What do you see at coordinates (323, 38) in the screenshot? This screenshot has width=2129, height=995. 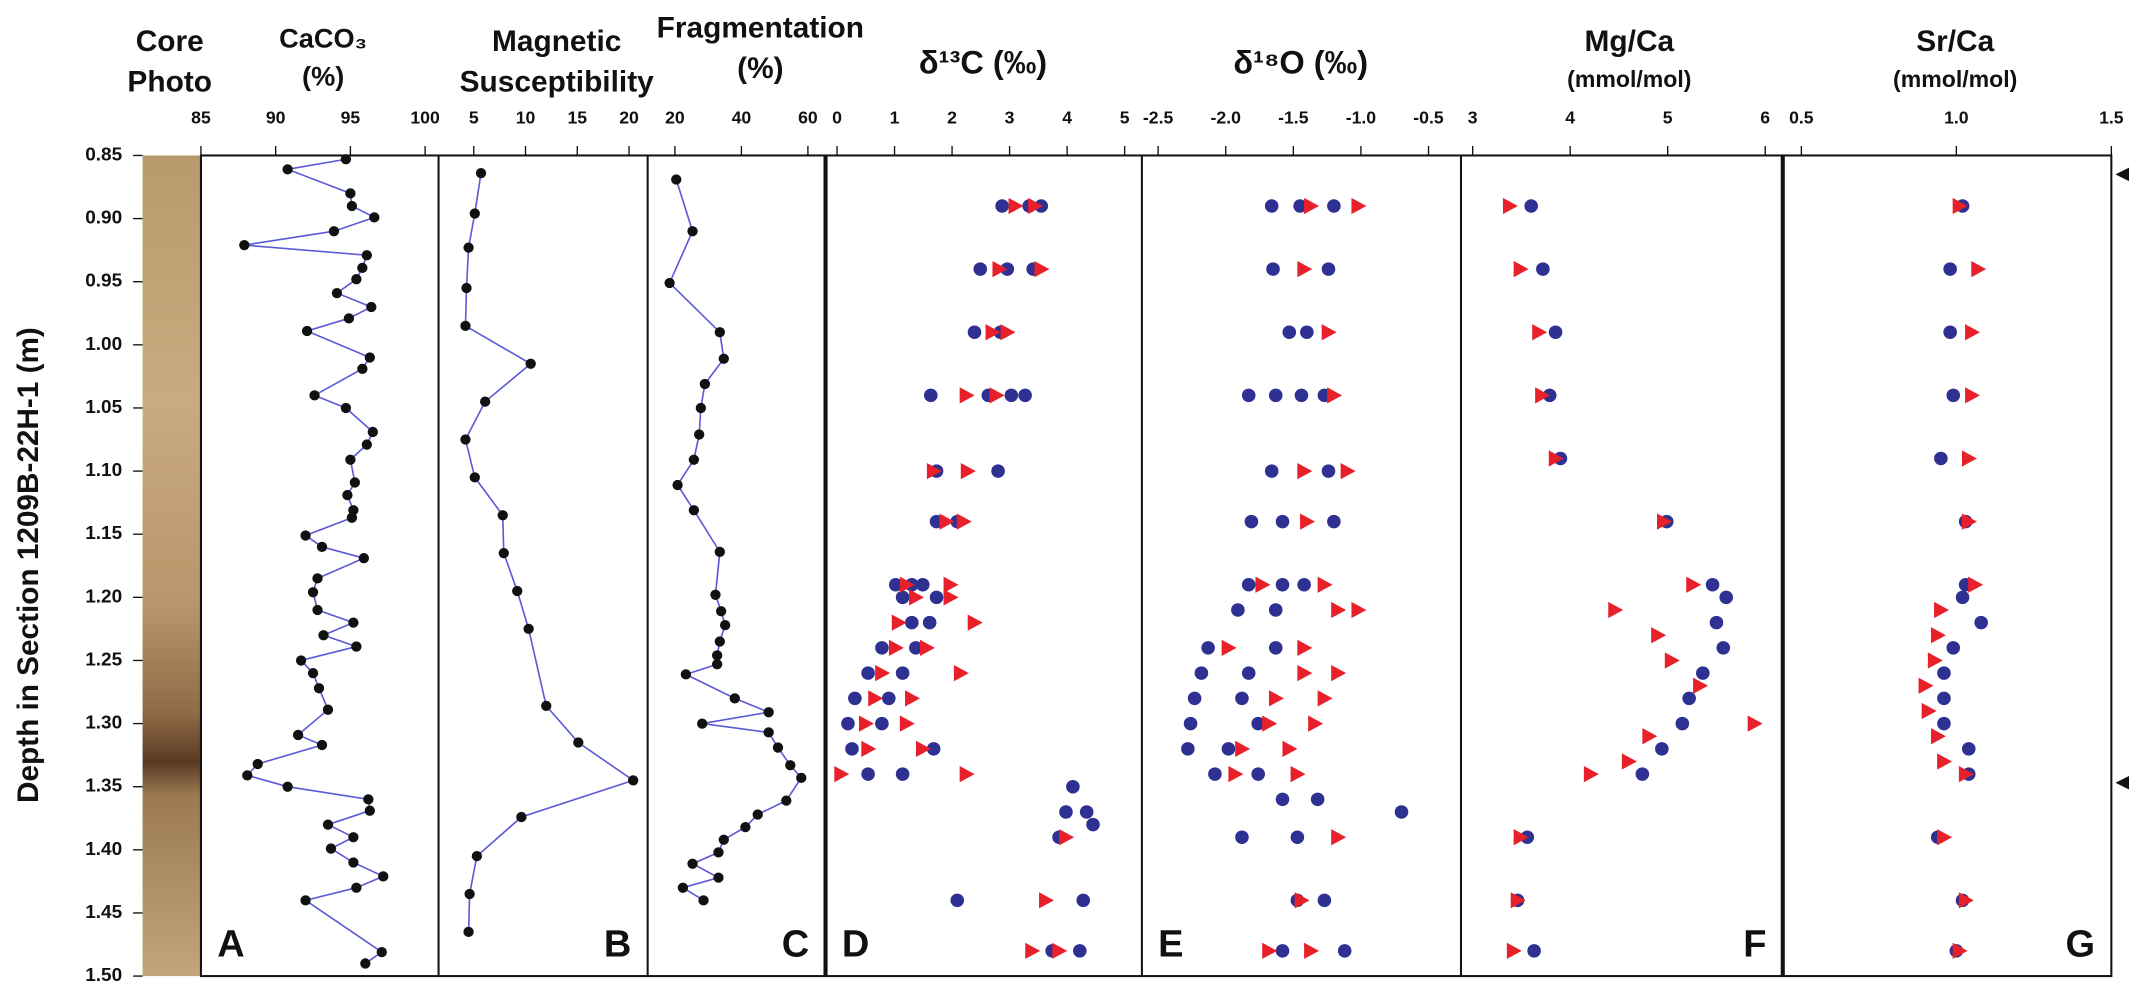 I see `panel-title: CaCO₃` at bounding box center [323, 38].